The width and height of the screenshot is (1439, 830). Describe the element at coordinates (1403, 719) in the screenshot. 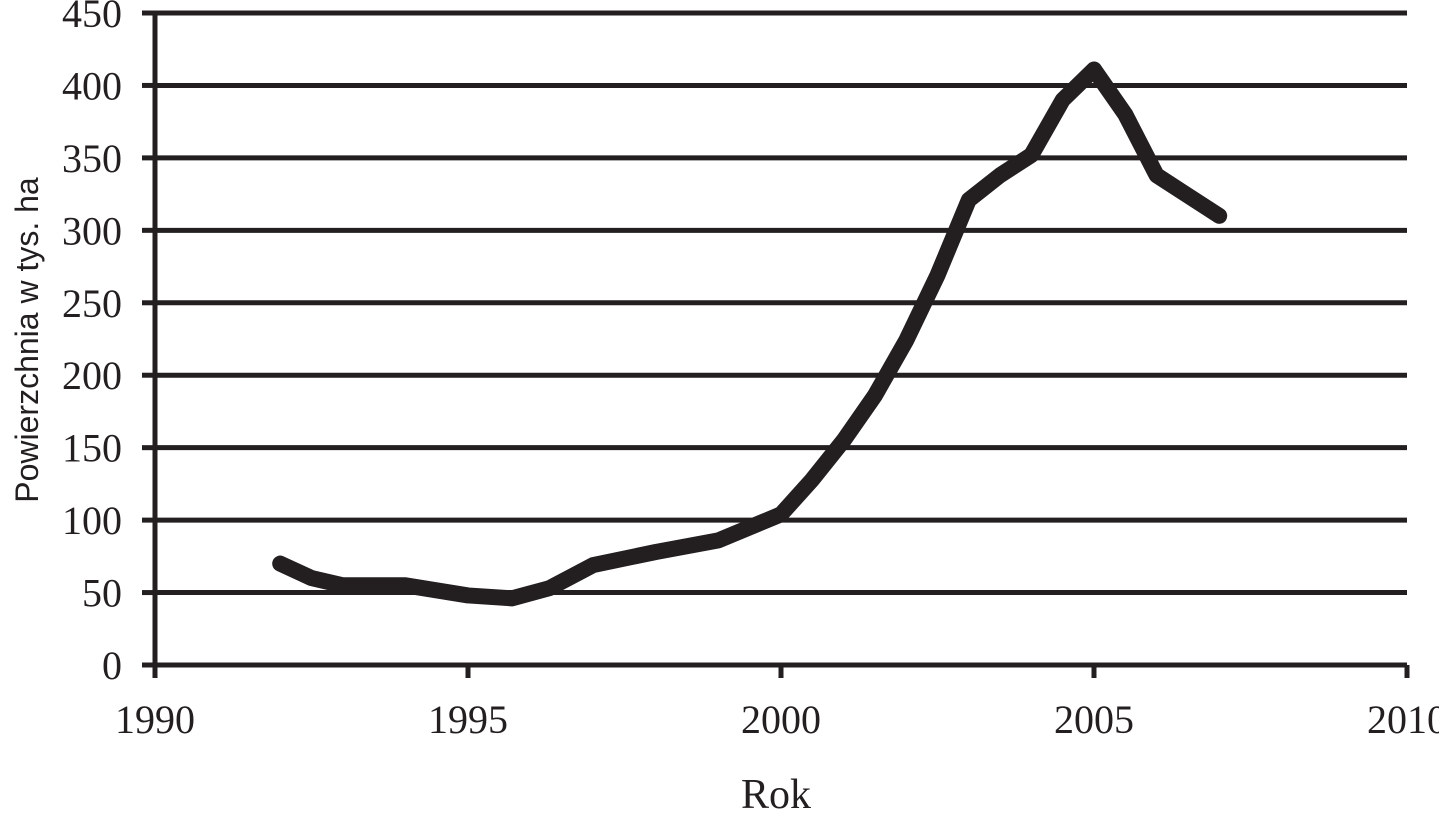

I see `x-tick-label: 2010` at that location.